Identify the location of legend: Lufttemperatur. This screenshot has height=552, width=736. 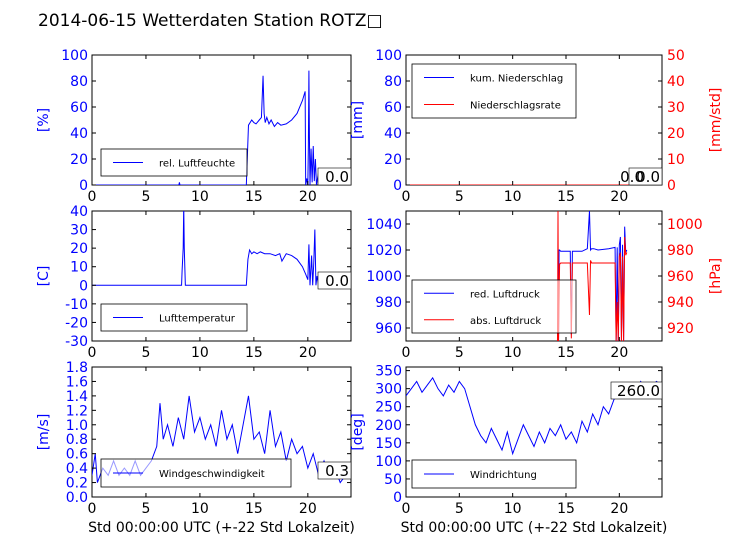
(174, 317).